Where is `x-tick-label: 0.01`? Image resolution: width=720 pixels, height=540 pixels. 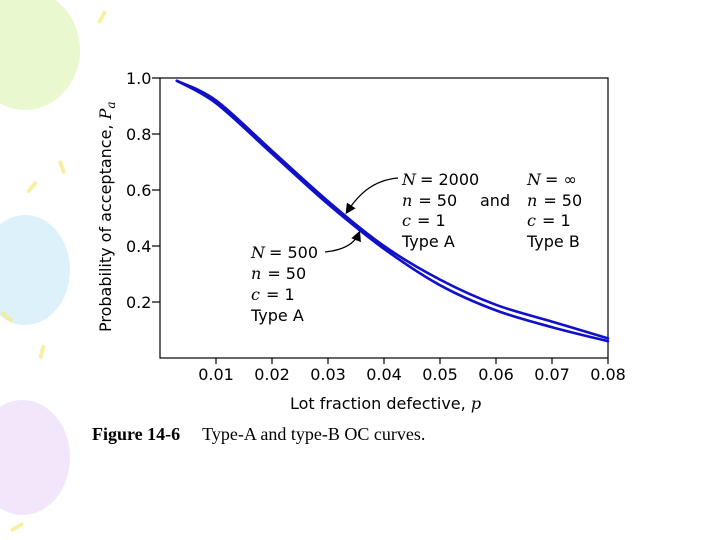 x-tick-label: 0.01 is located at coordinates (216, 374).